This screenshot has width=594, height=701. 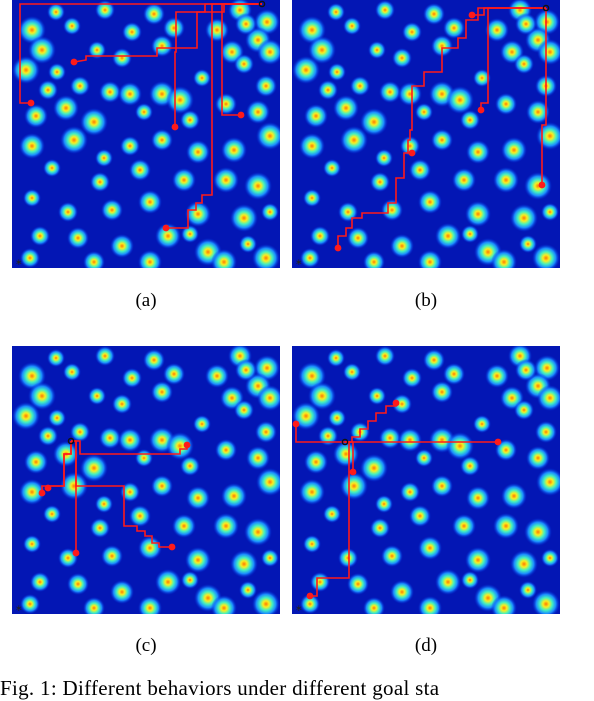 What do you see at coordinates (544, 96) in the screenshot?
I see `planned-path` at bounding box center [544, 96].